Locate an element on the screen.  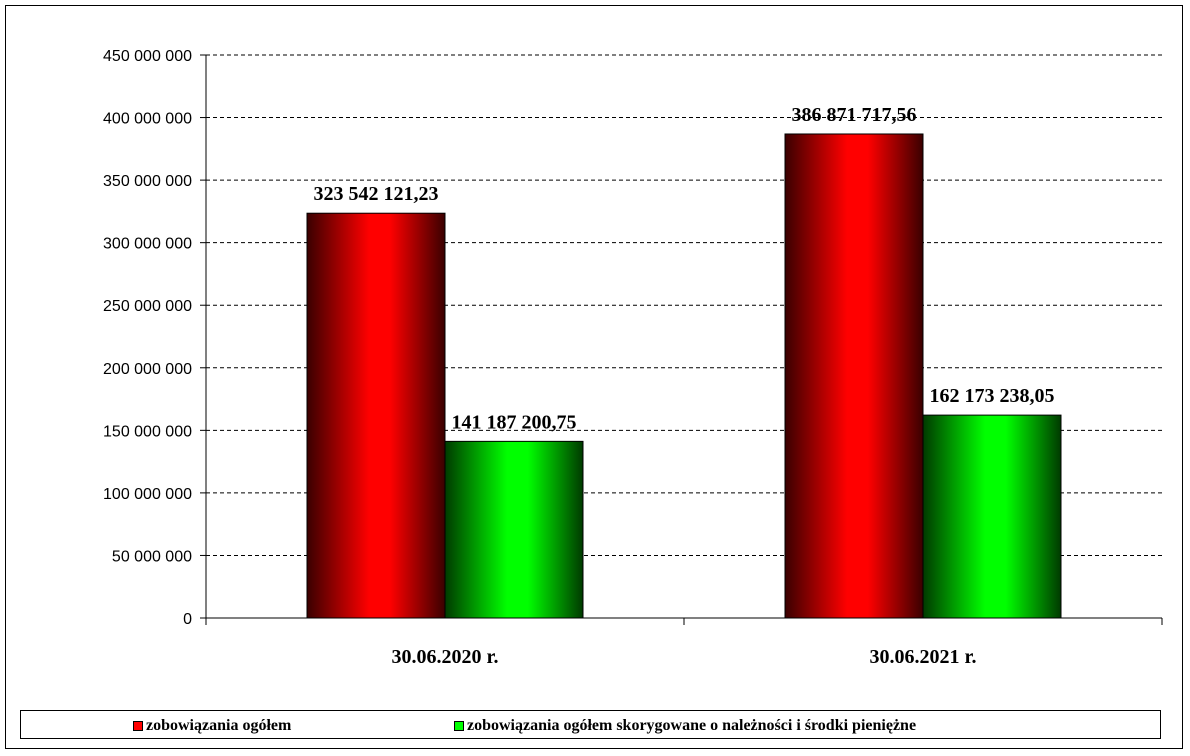
y-tick-label: 350 000 000 is located at coordinates (147, 181).